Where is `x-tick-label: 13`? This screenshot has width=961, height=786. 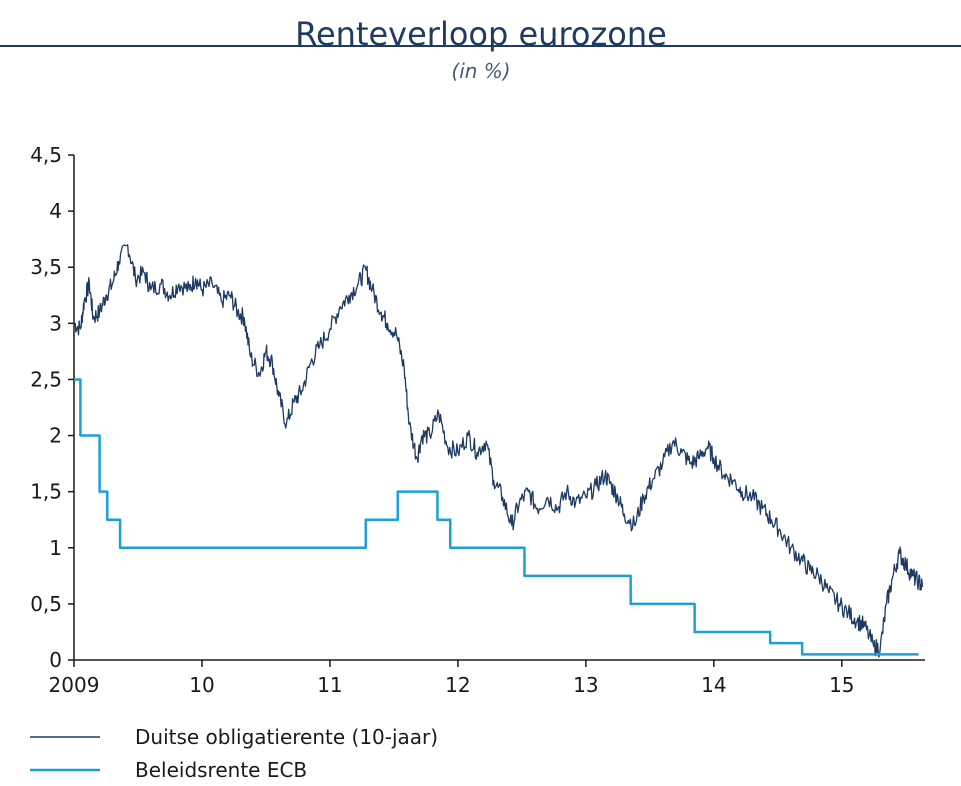
x-tick-label: 13 is located at coordinates (585, 685).